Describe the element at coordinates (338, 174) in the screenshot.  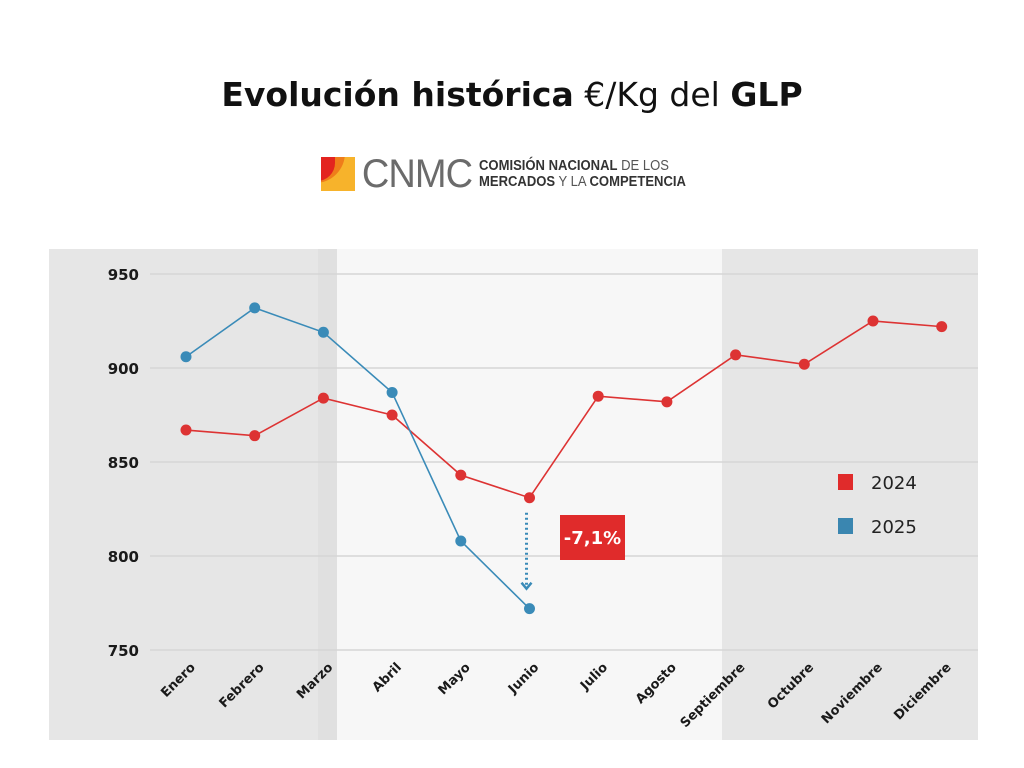
I see `cnmc-logo-icon` at that location.